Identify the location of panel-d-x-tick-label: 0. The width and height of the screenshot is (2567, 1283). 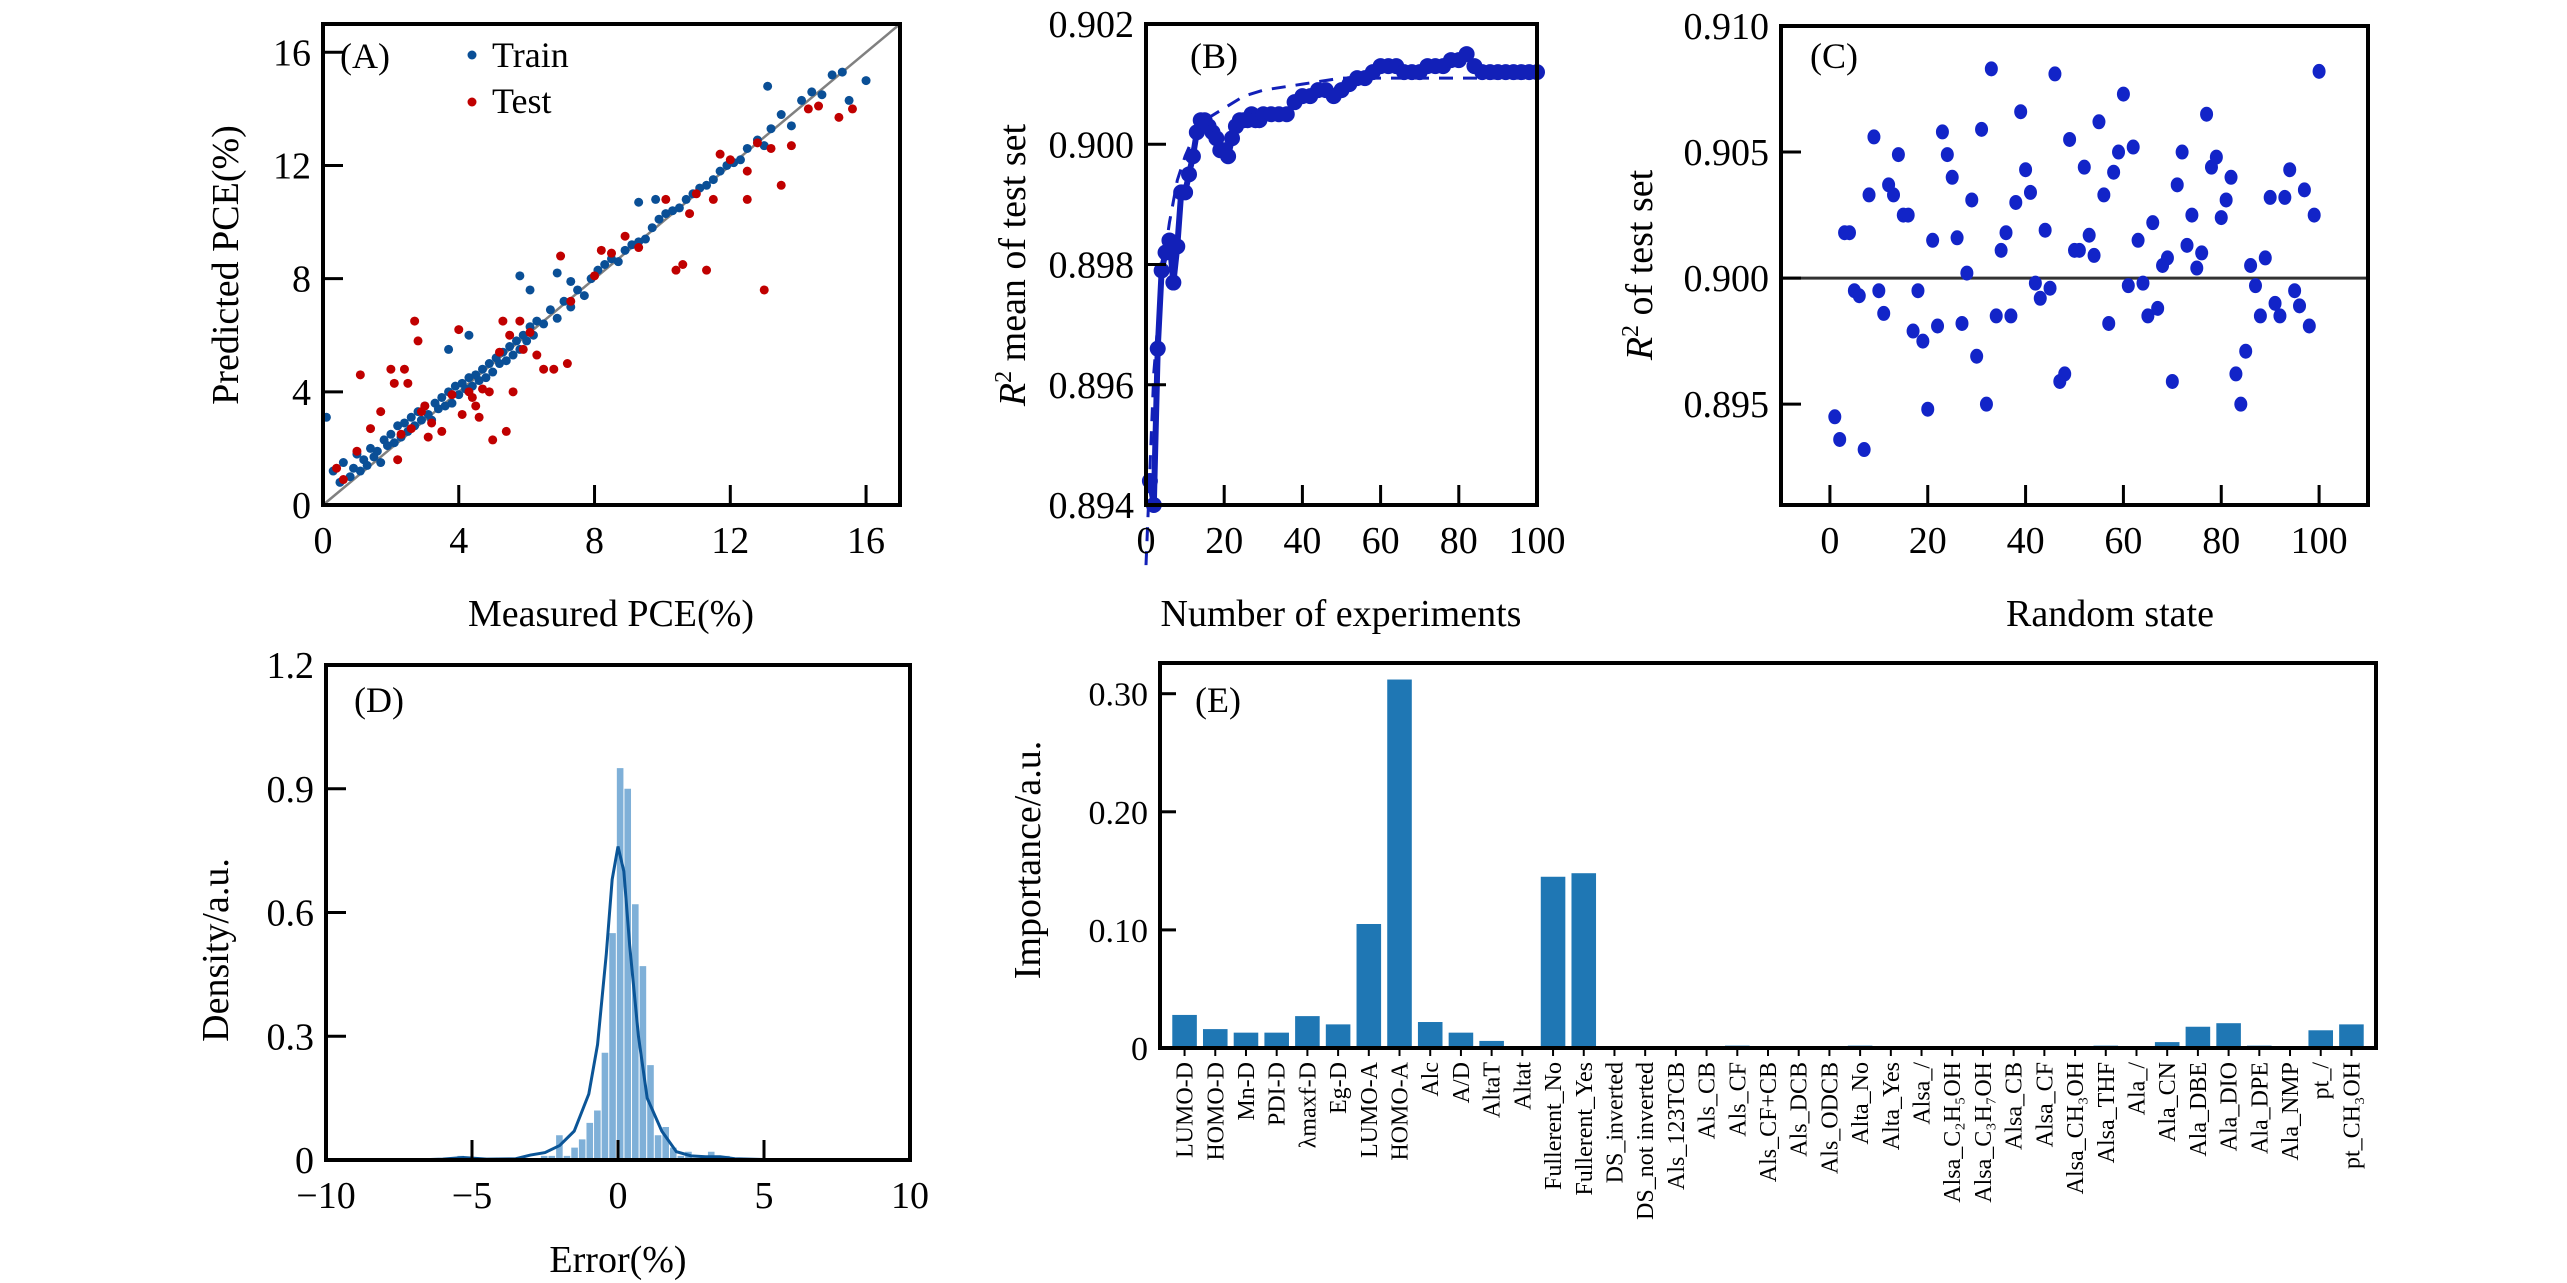
(618, 1196).